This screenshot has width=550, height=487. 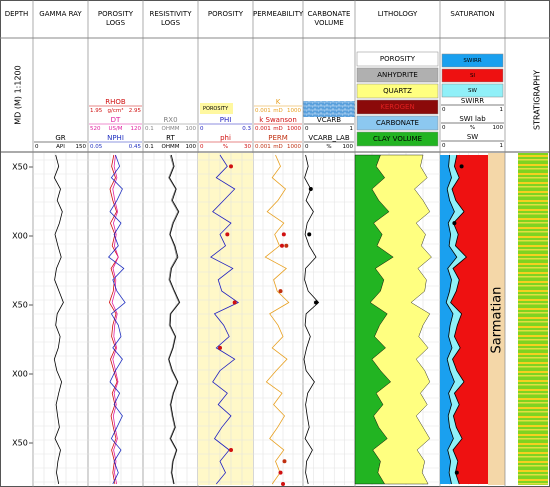 I want to click on swirr-fill, so click(x=448, y=319).